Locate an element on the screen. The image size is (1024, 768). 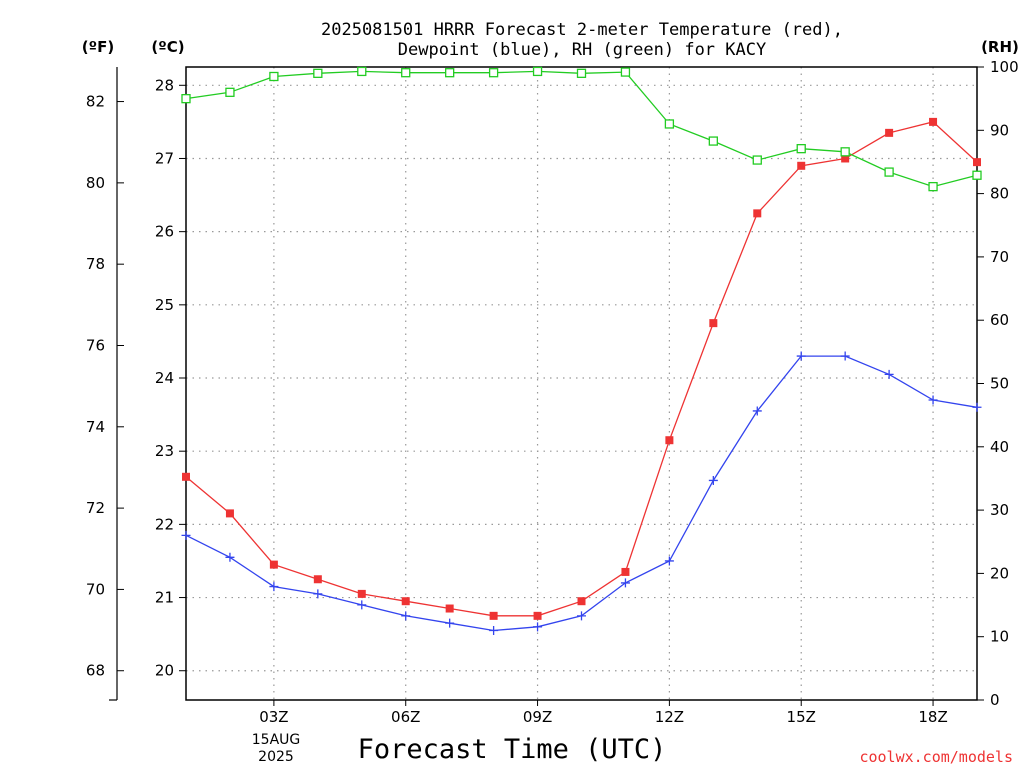
celsius-unit-label: (ºC) is located at coordinates (167, 47).